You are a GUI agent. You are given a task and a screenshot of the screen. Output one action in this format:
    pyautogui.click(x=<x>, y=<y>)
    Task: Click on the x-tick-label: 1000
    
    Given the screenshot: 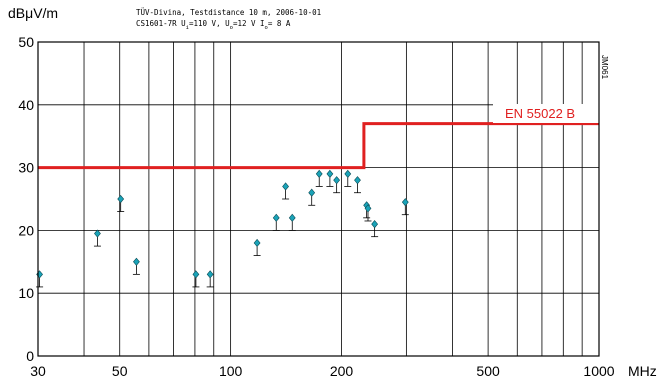 What is the action you would take?
    pyautogui.click(x=598, y=371)
    